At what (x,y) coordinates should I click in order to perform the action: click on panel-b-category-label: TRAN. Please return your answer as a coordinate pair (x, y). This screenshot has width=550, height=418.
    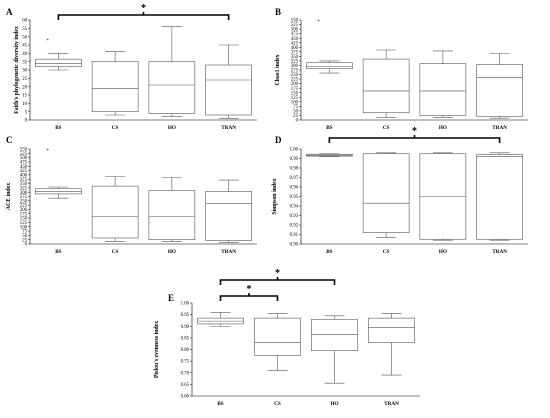
    Looking at the image, I should click on (499, 128).